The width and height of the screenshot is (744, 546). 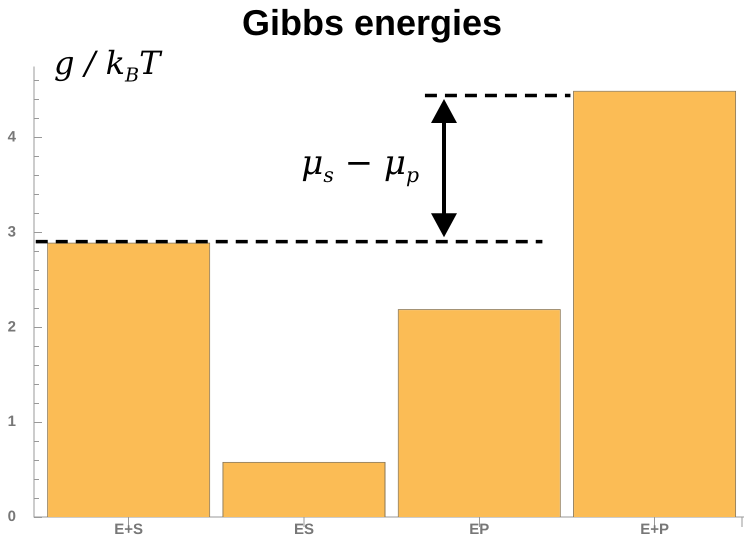 I want to click on x-tick-label: ES, so click(x=304, y=529).